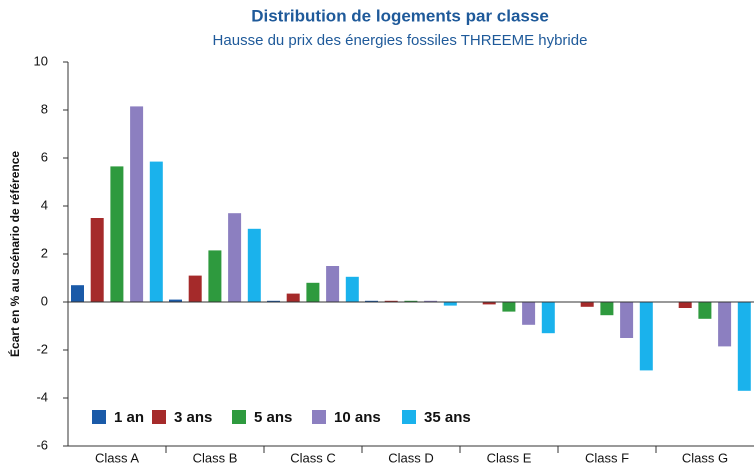 Image resolution: width=754 pixels, height=467 pixels. What do you see at coordinates (44, 204) in the screenshot?
I see `y-tick-label: 4` at bounding box center [44, 204].